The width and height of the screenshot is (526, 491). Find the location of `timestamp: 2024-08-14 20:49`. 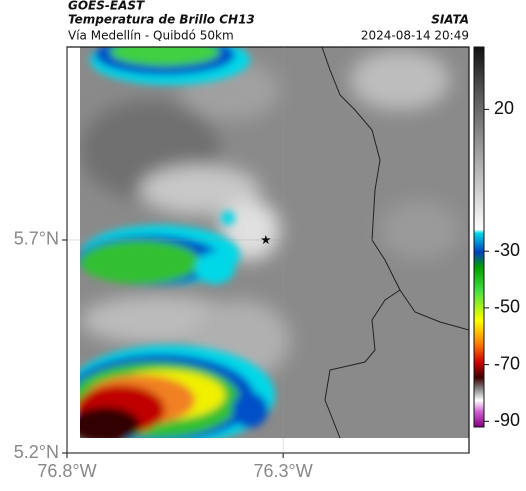

timestamp: 2024-08-14 20:49 is located at coordinates (415, 36).